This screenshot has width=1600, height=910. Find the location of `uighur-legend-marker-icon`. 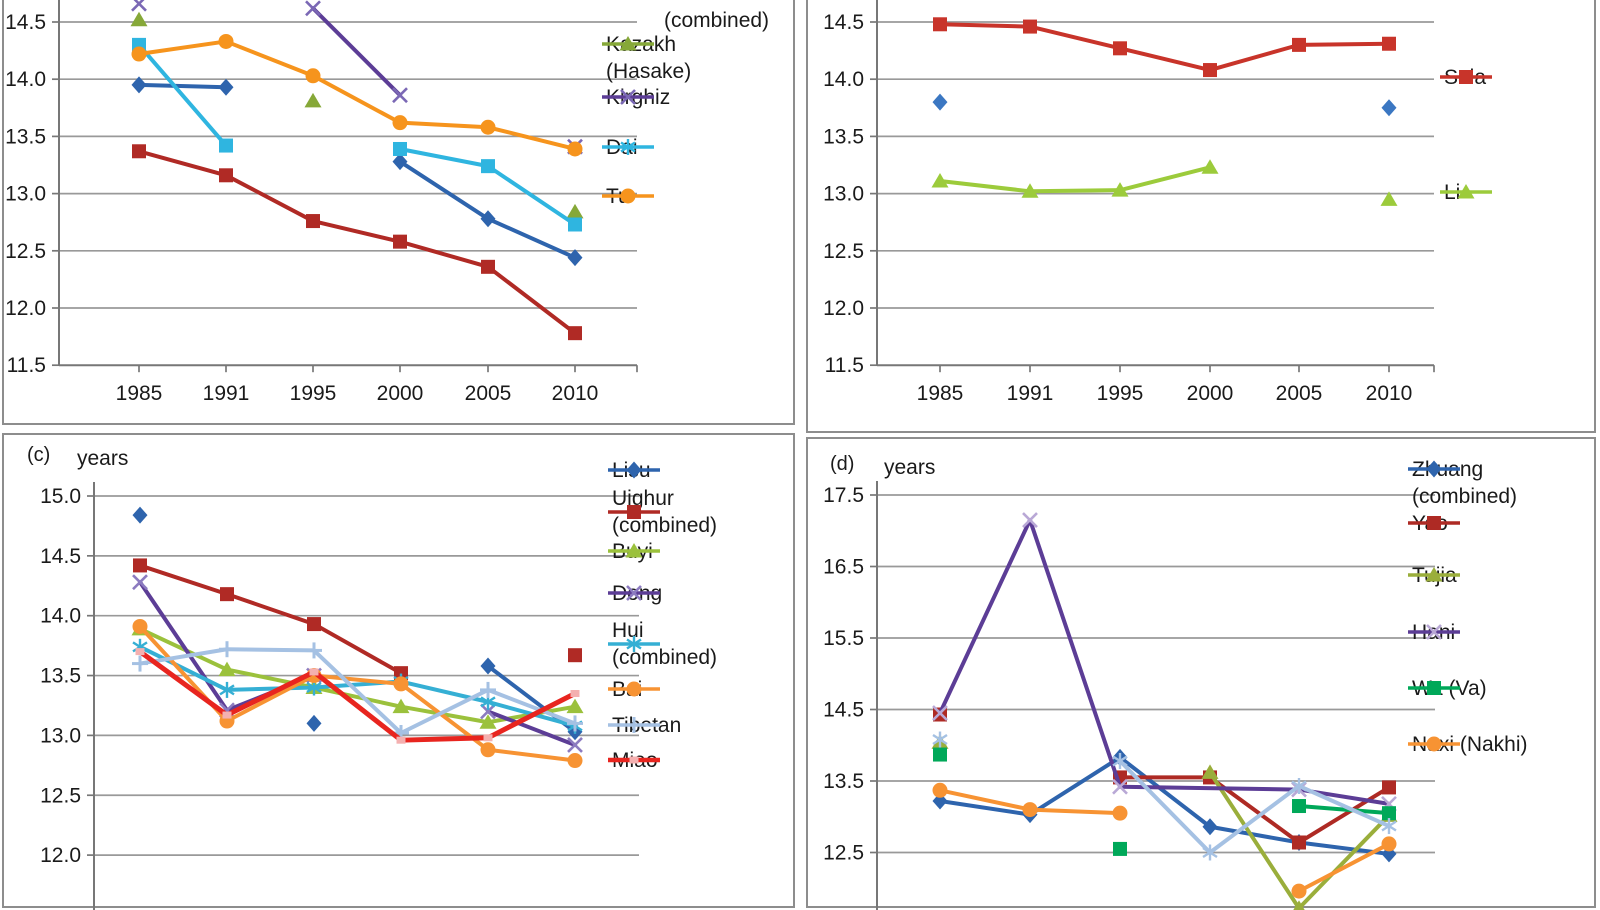

uighur-legend-marker-icon is located at coordinates (634, 511).